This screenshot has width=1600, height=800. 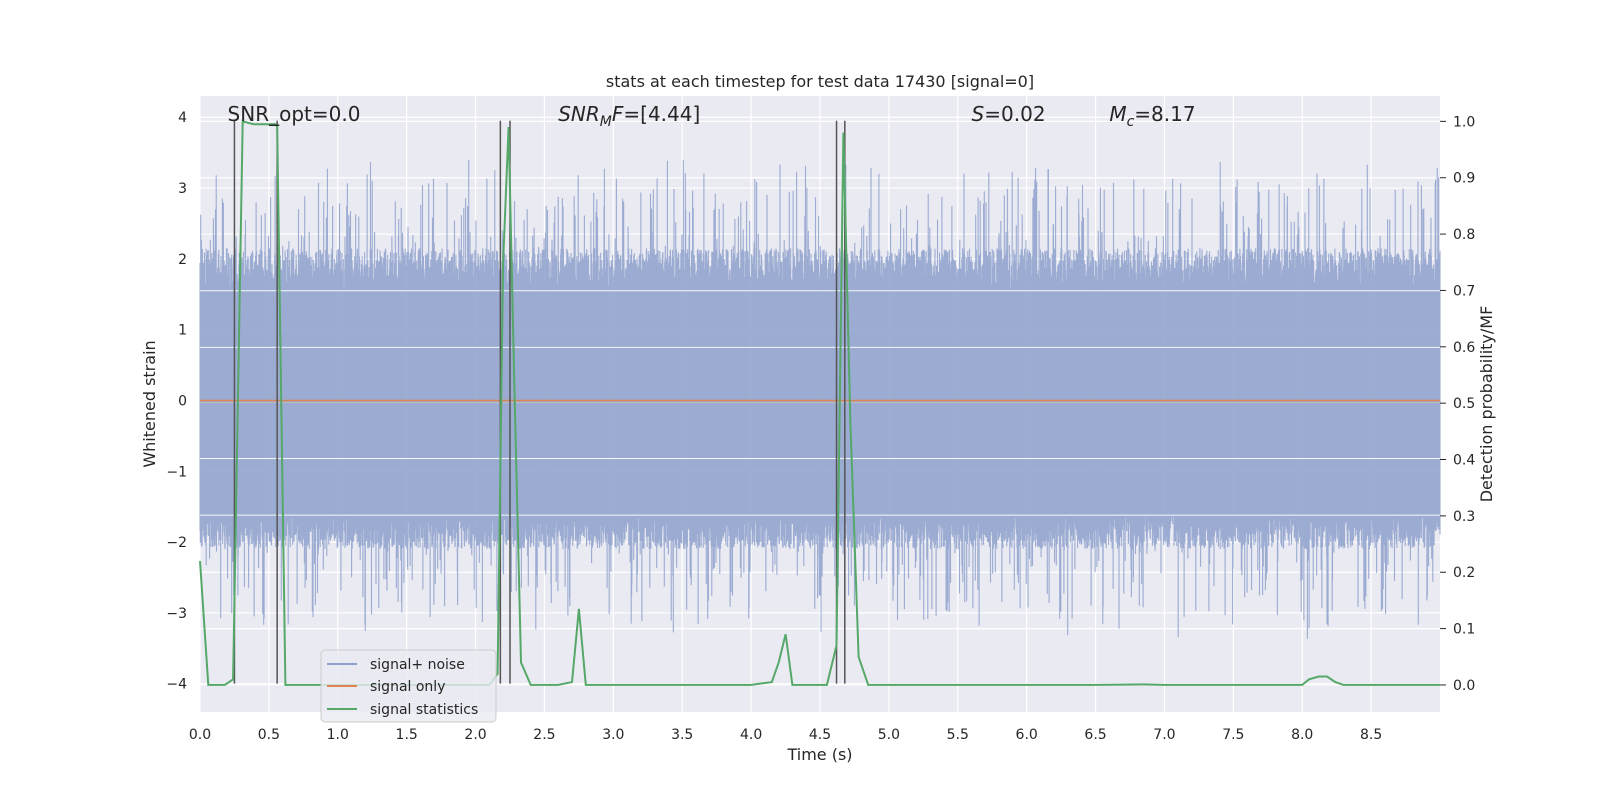 What do you see at coordinates (200, 735) in the screenshot?
I see `x-tick-label: 0.0` at bounding box center [200, 735].